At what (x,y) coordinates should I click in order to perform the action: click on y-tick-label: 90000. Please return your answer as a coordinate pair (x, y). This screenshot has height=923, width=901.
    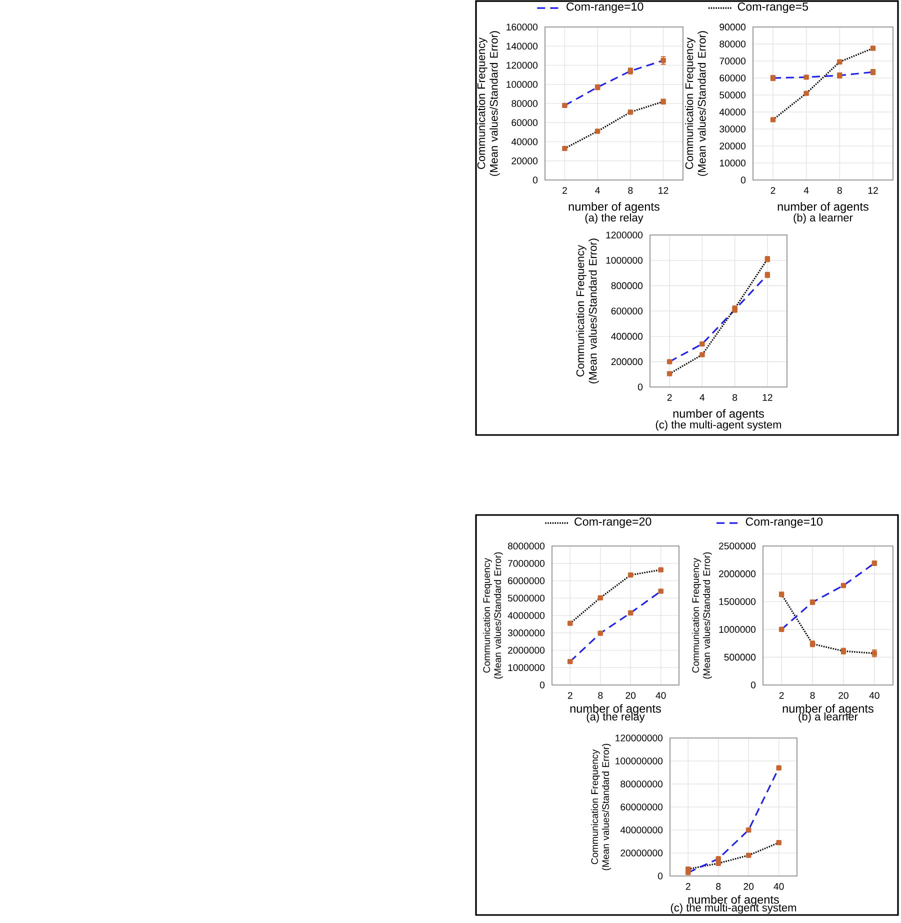
    Looking at the image, I should click on (733, 27).